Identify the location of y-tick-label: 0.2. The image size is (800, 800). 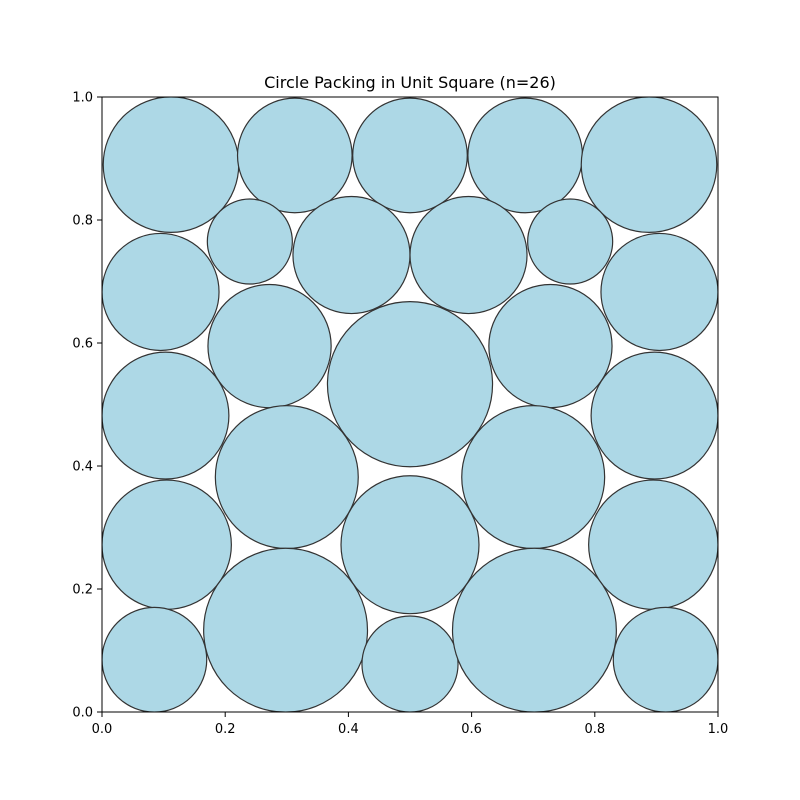
(82, 590).